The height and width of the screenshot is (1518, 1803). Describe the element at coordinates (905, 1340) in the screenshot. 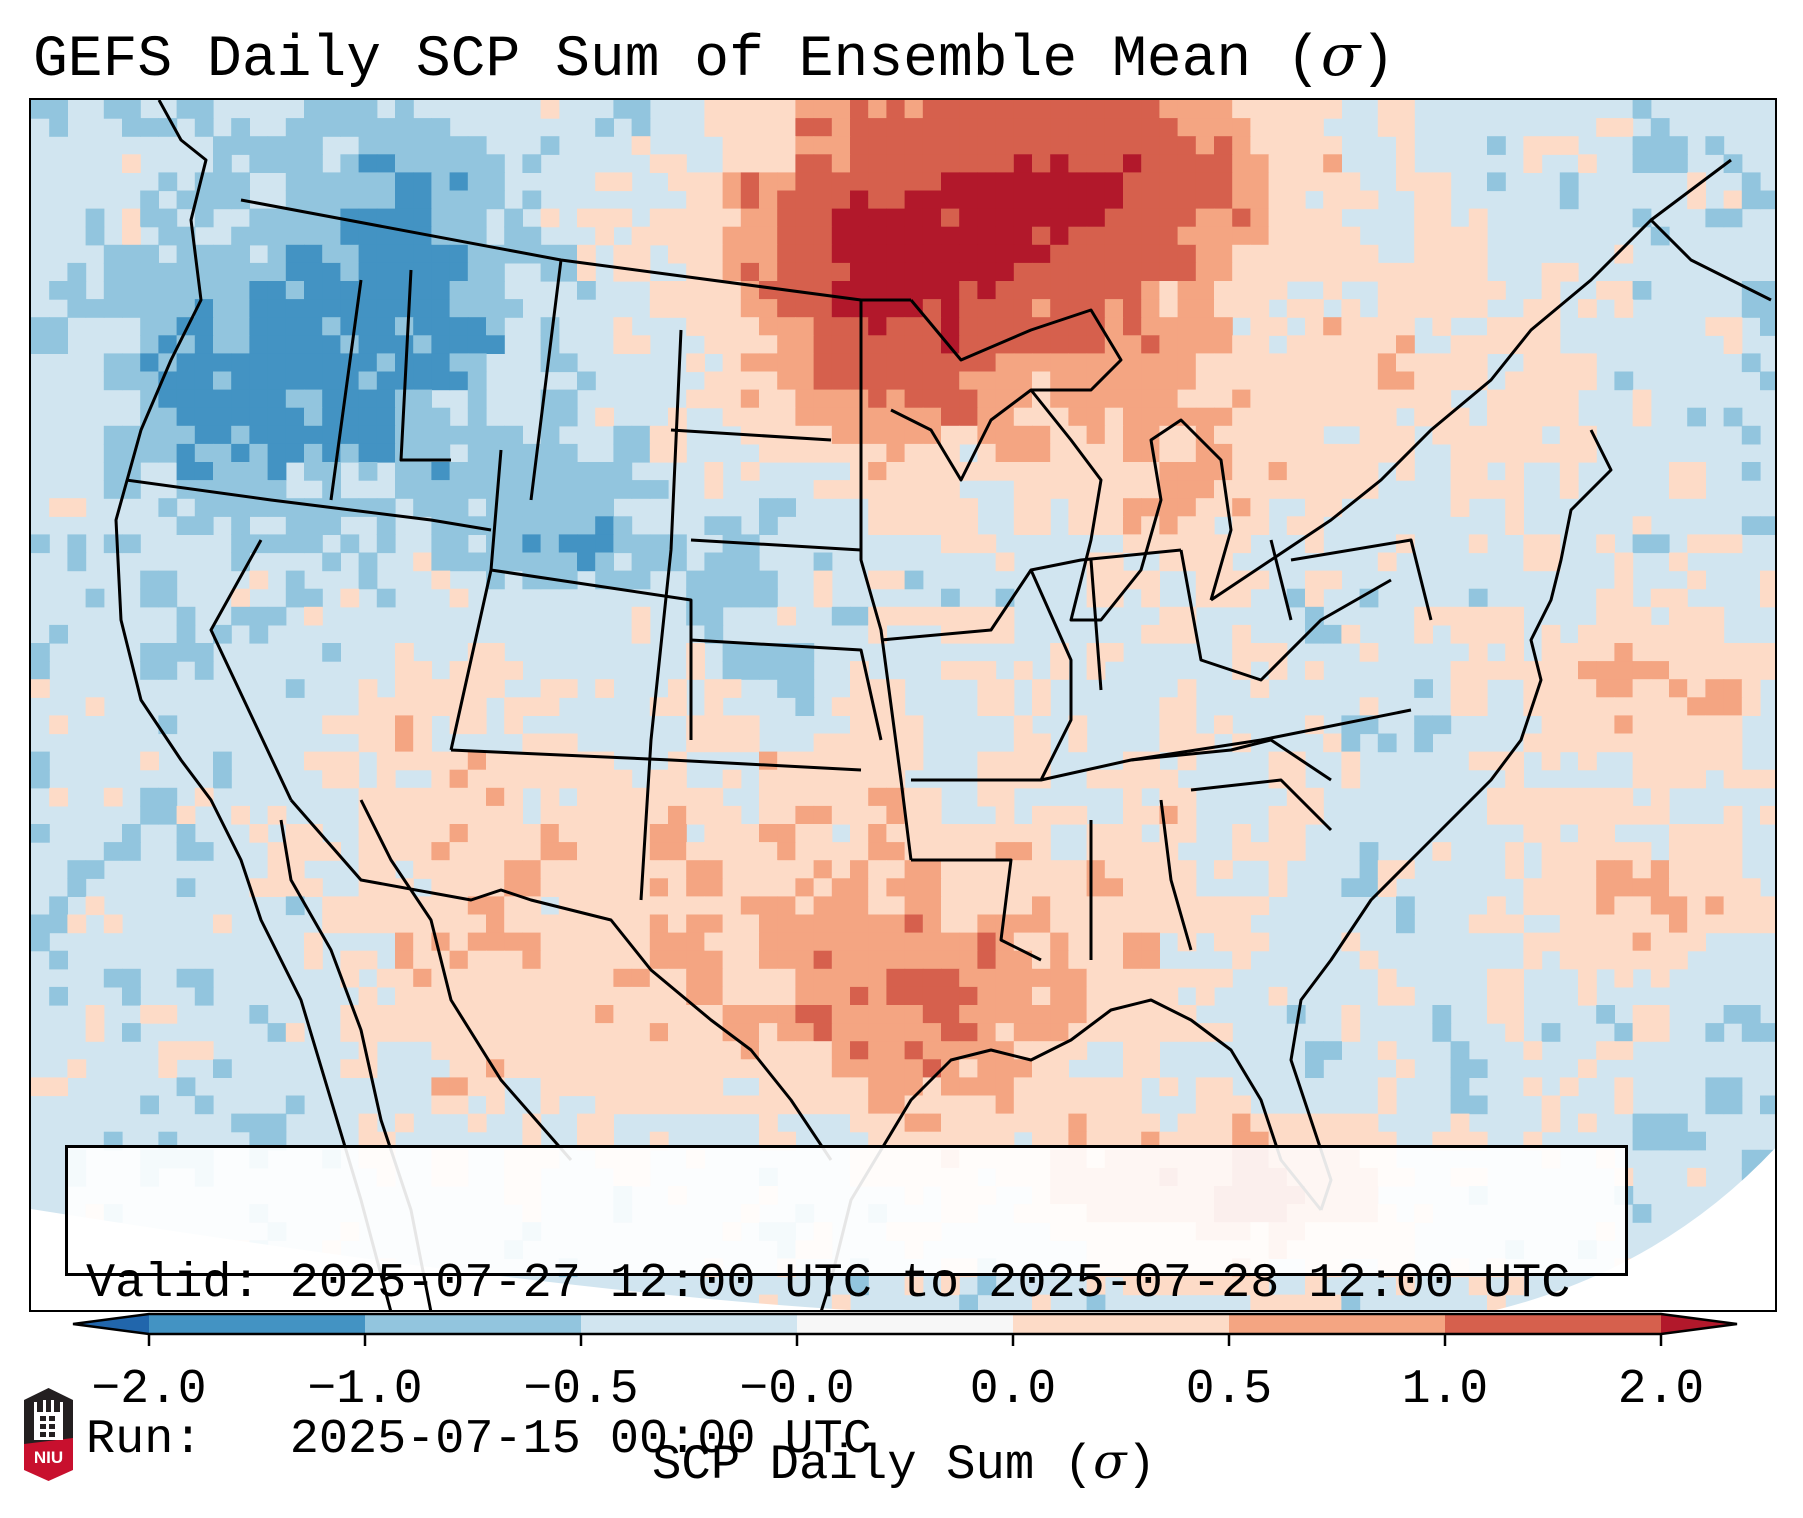

I see `colorbar-ticks` at that location.